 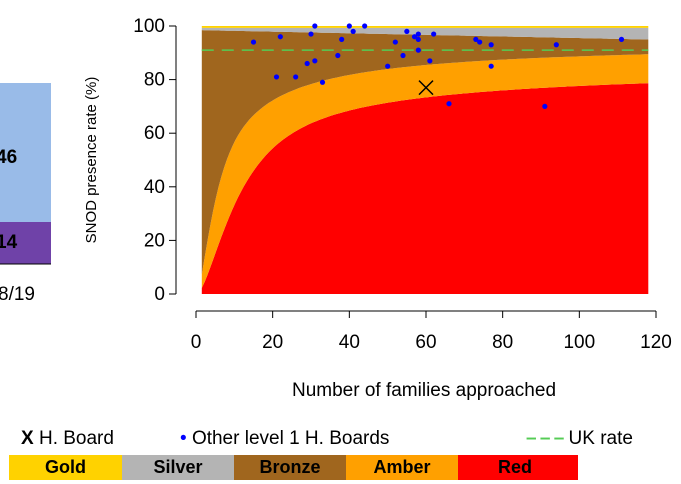 I want to click on left-panel-bottom-label: 14, so click(x=9, y=242).